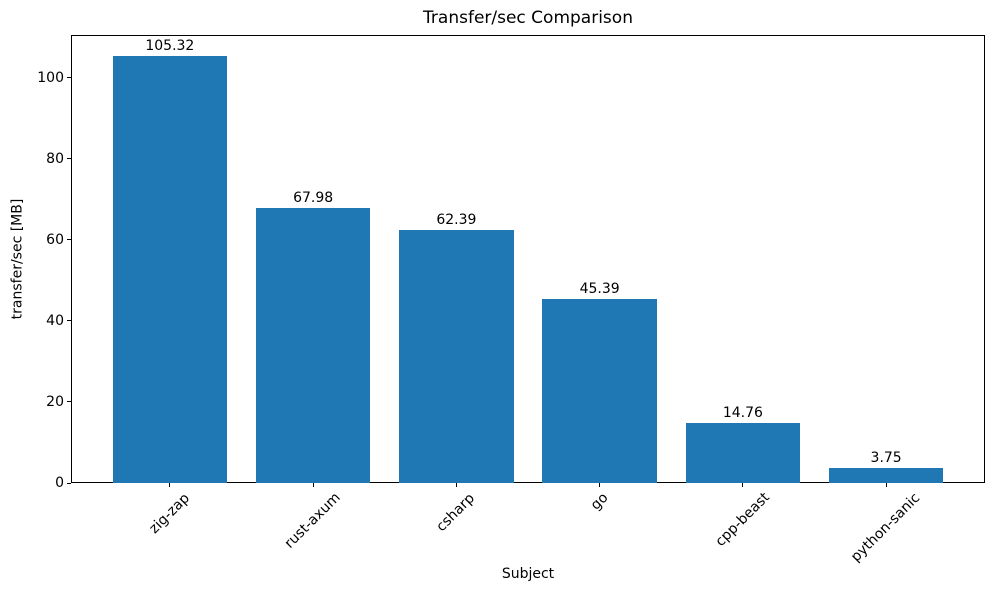  Describe the element at coordinates (313, 197) in the screenshot. I see `bar-value-label: 67.98` at that location.